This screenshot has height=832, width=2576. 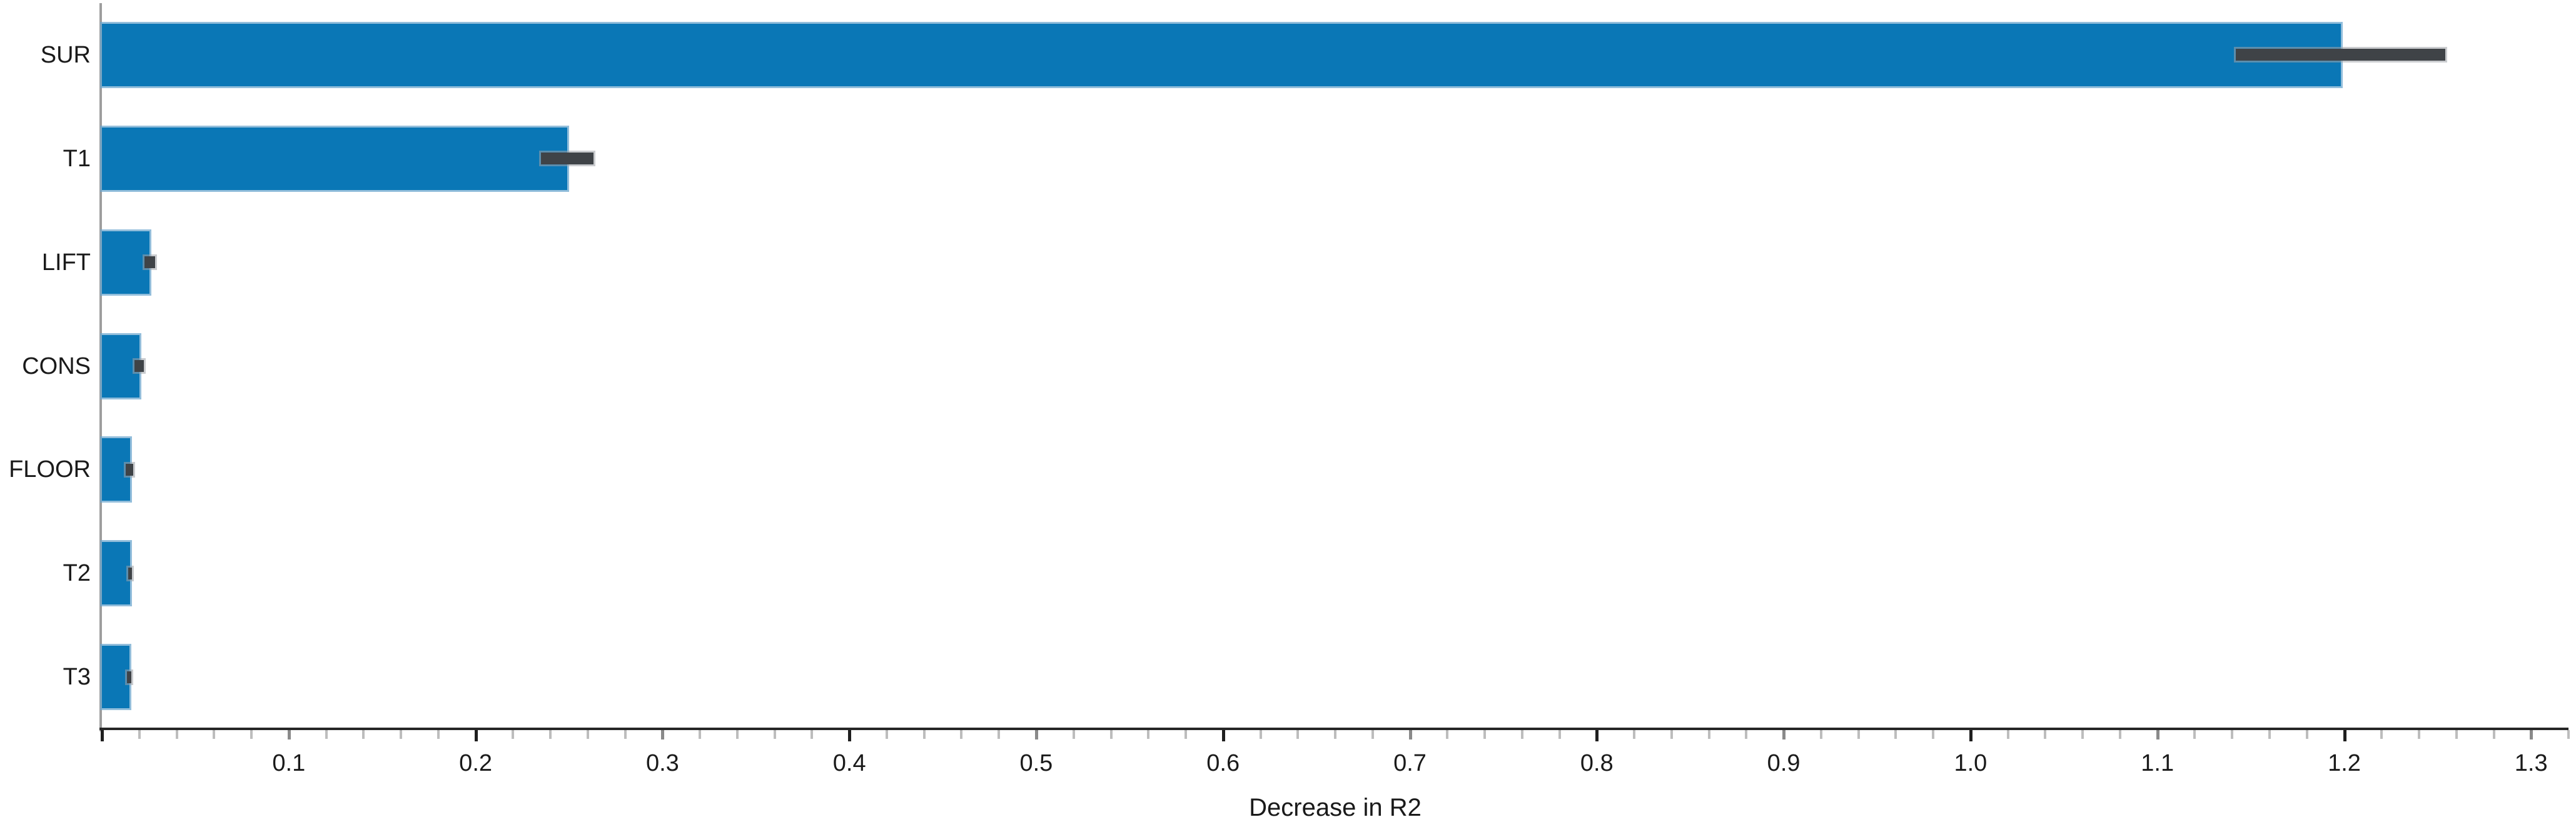 I want to click on y-axis-label-lift: LIFT, so click(x=66, y=262).